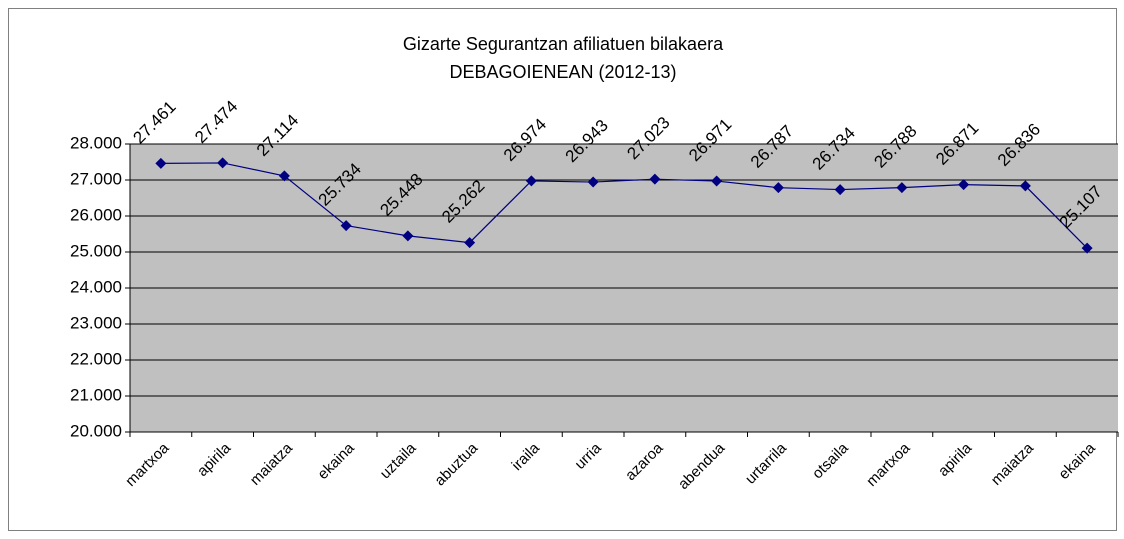 This screenshot has height=539, width=1124. Describe the element at coordinates (96, 322) in the screenshot. I see `y-tick-label: 23.000` at that location.